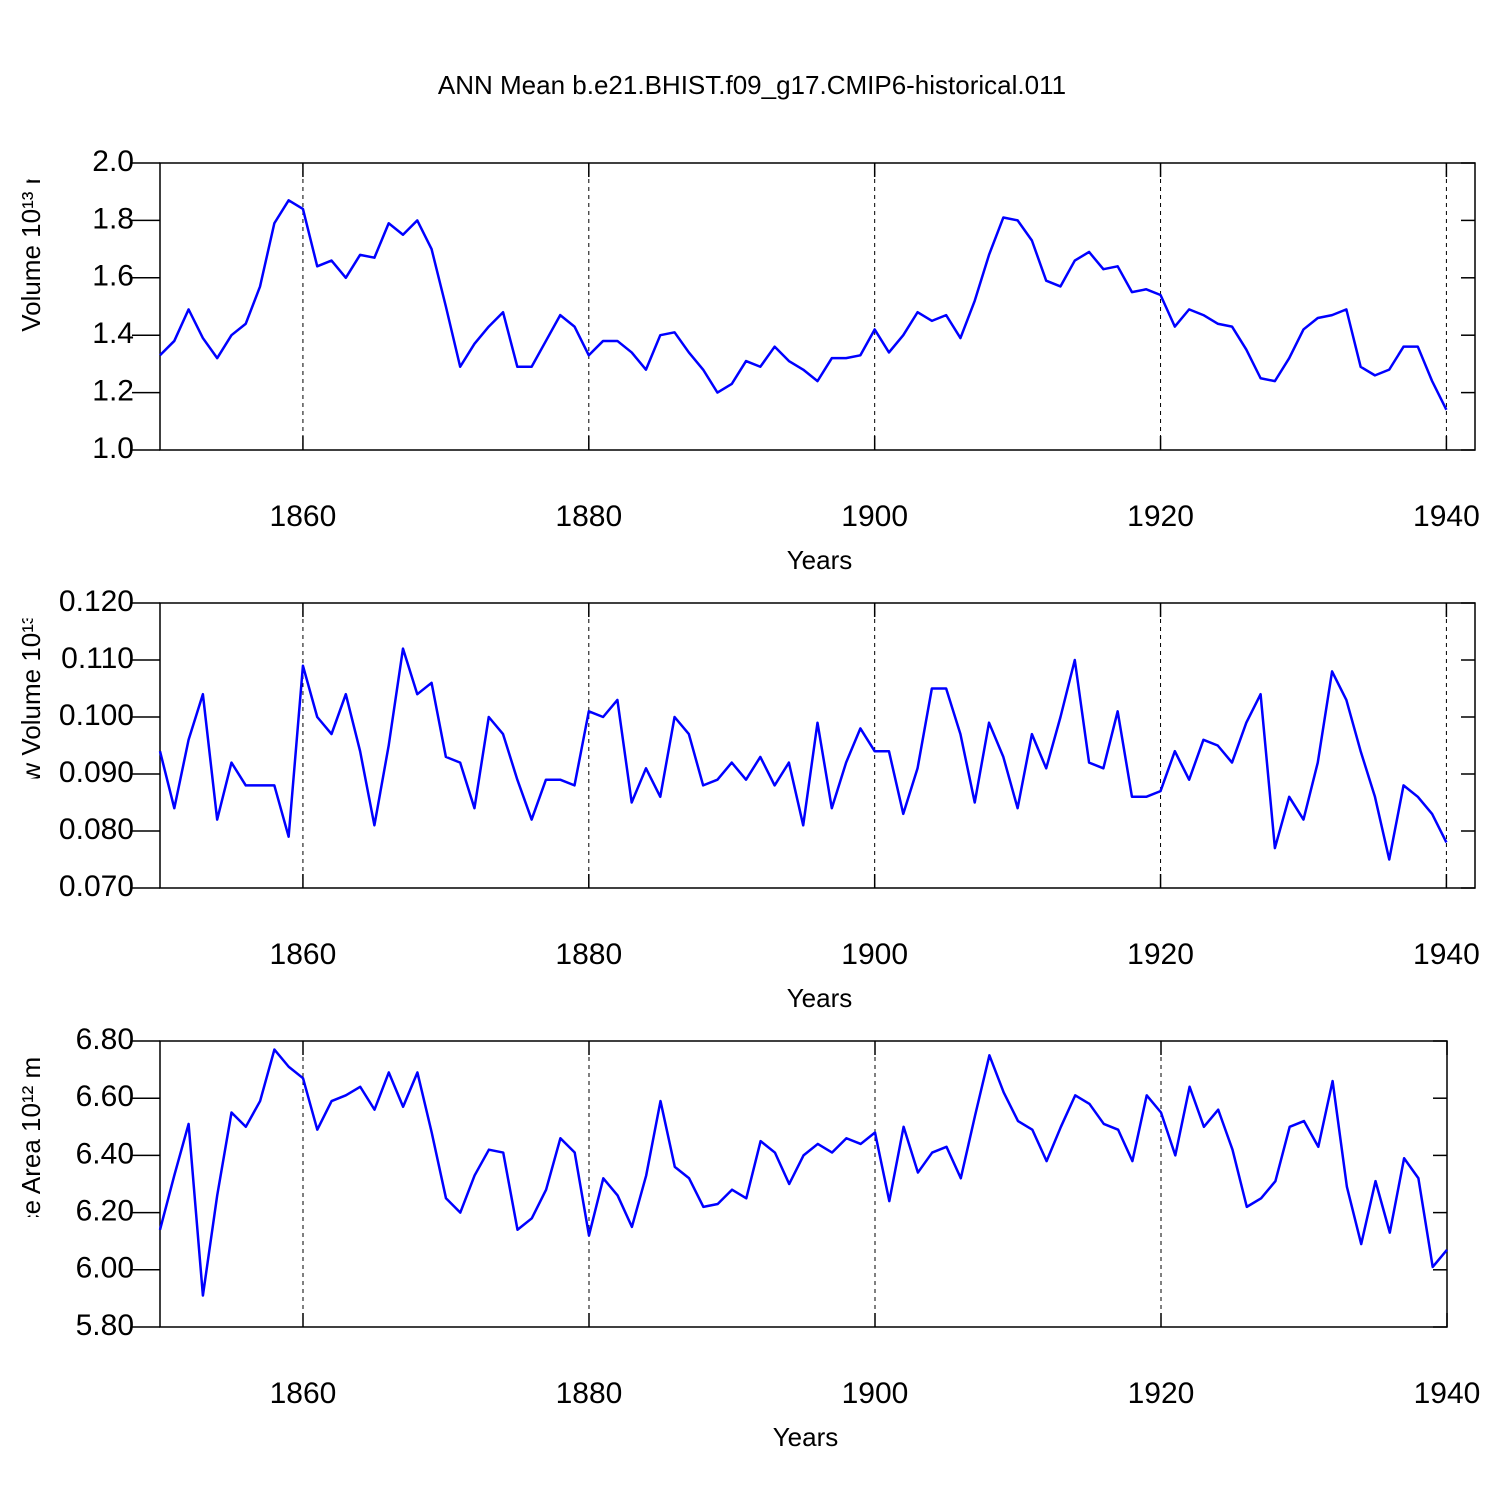 The image size is (1500, 1500). I want to click on y-tick-label: 1.8, so click(113, 218).